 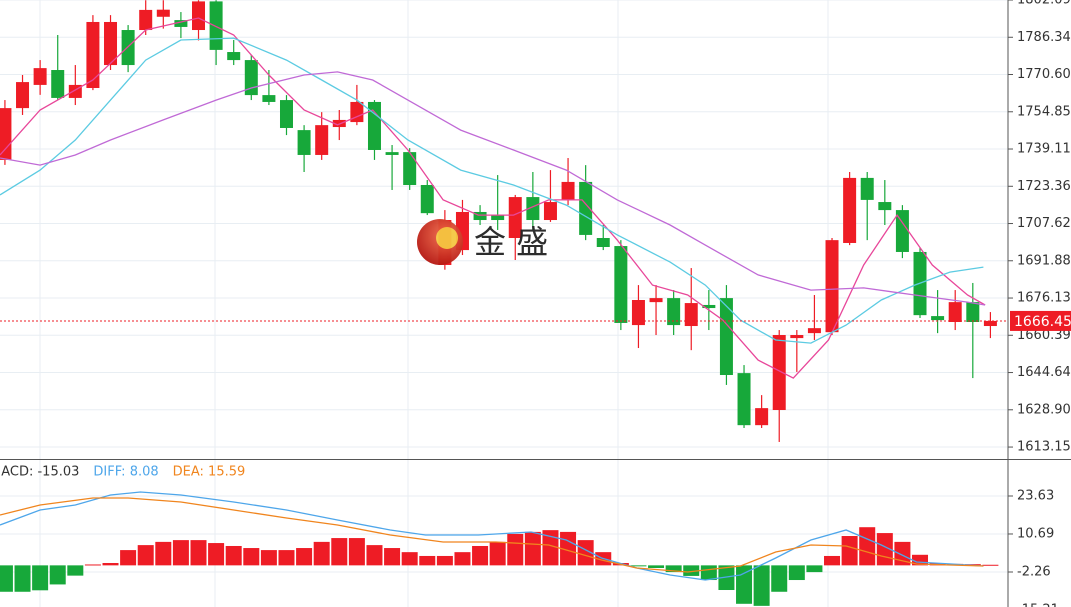 What do you see at coordinates (1038, 604) in the screenshot?
I see `y-tick-label: -15.21` at bounding box center [1038, 604].